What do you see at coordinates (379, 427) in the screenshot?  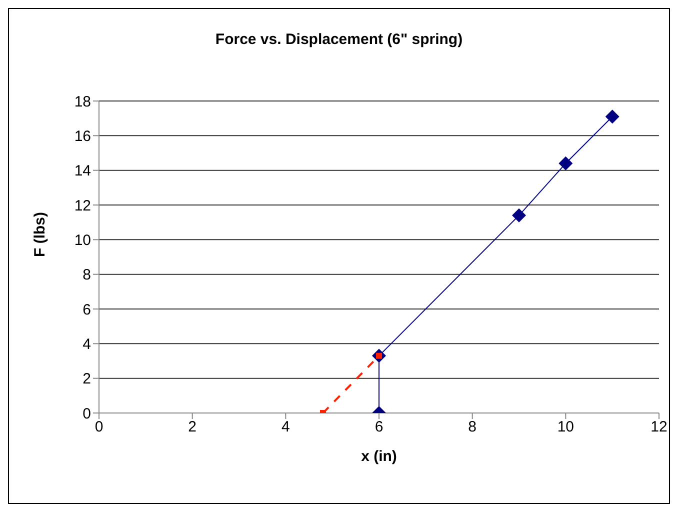 I see `x-tick-label: 6` at bounding box center [379, 427].